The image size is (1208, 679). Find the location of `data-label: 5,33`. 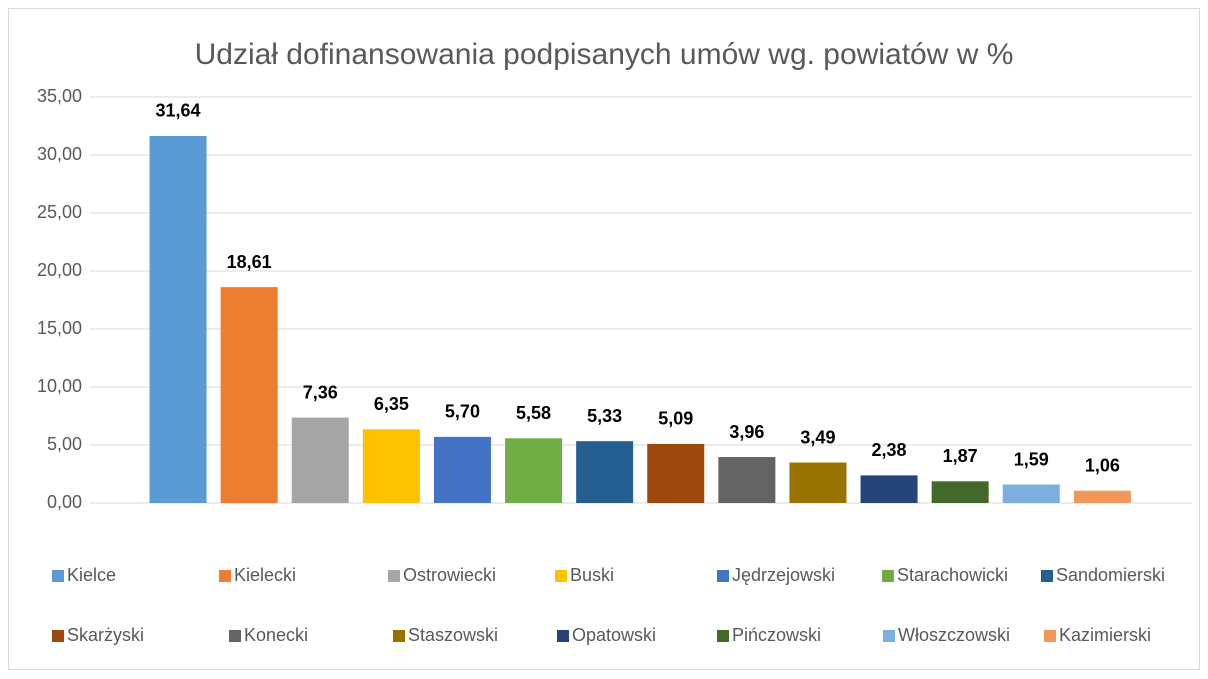

data-label: 5,33 is located at coordinates (604, 416).